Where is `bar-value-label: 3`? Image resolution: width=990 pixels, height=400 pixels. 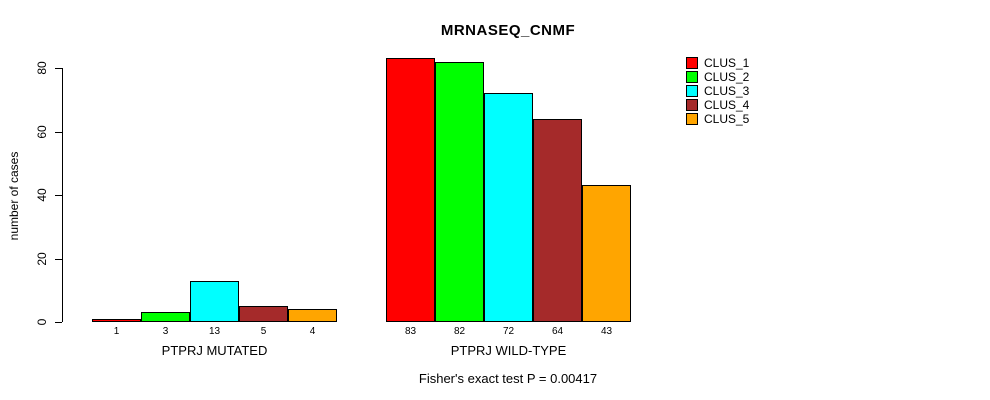 bar-value-label: 3 is located at coordinates (165, 331).